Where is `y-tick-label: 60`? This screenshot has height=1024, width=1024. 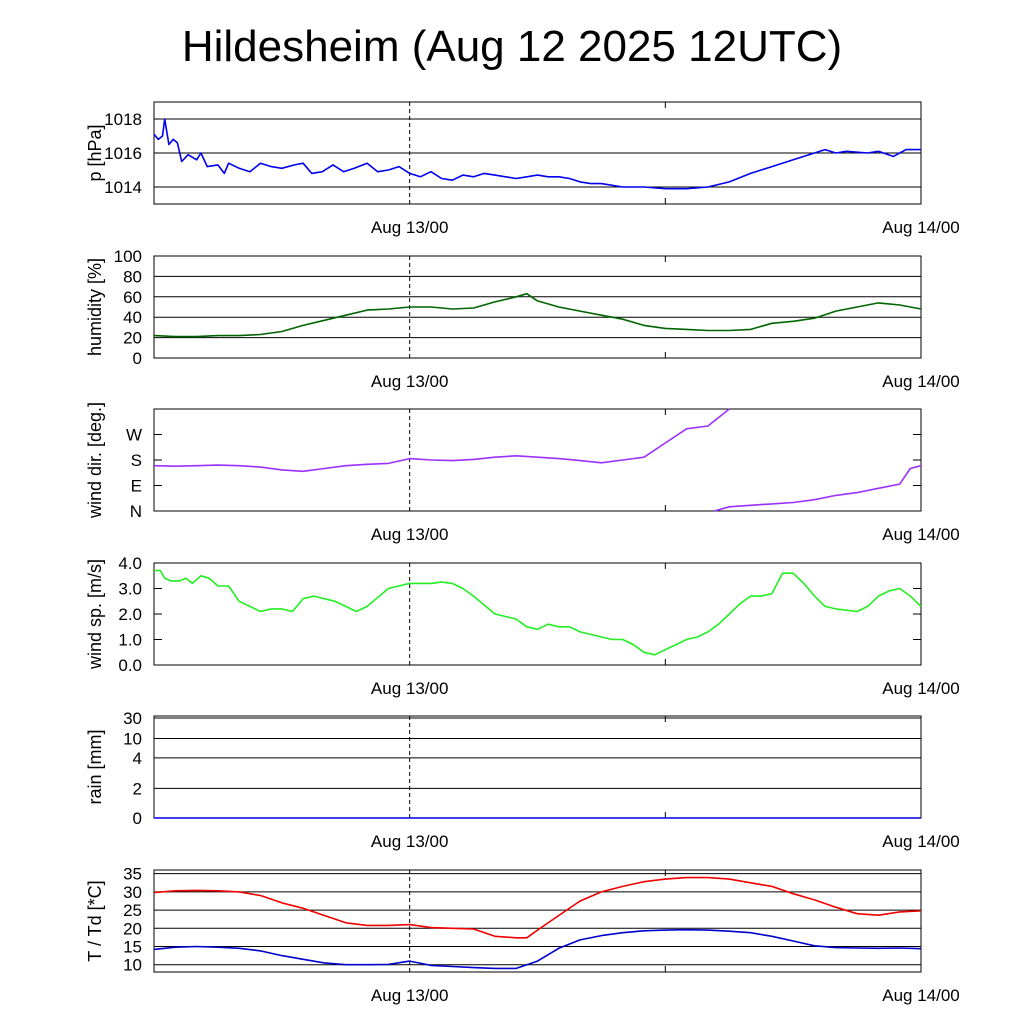 y-tick-label: 60 is located at coordinates (132, 297).